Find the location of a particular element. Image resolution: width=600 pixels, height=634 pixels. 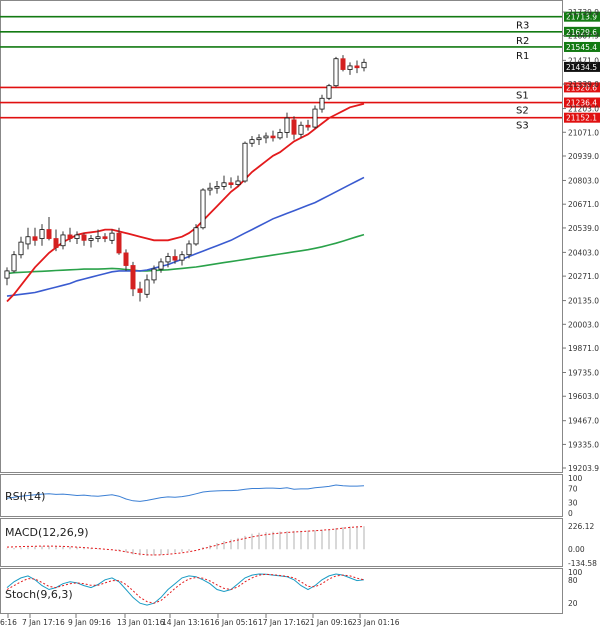

level-name-r2: R2 is located at coordinates (522, 41).